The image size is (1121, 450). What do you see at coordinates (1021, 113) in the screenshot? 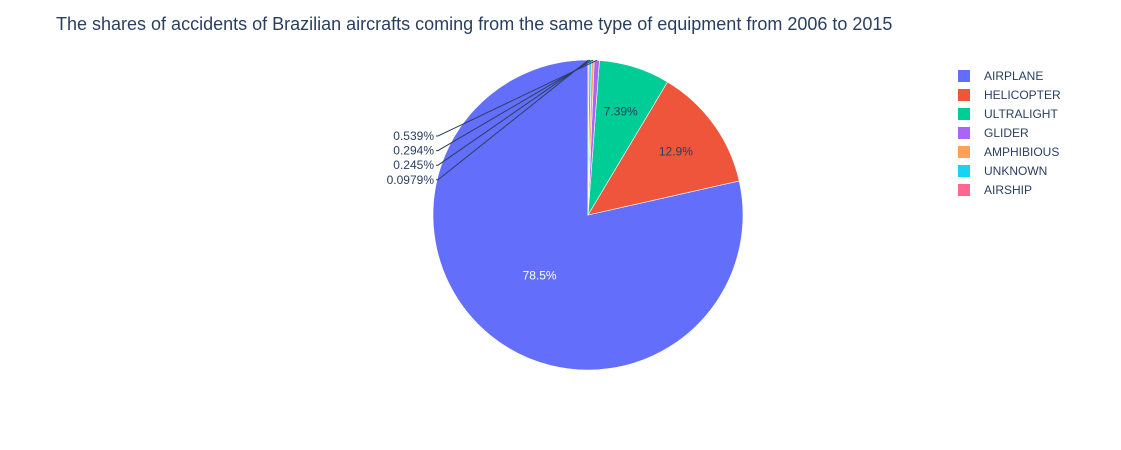
I see `legend-label: ULTRALIGHT` at bounding box center [1021, 113].